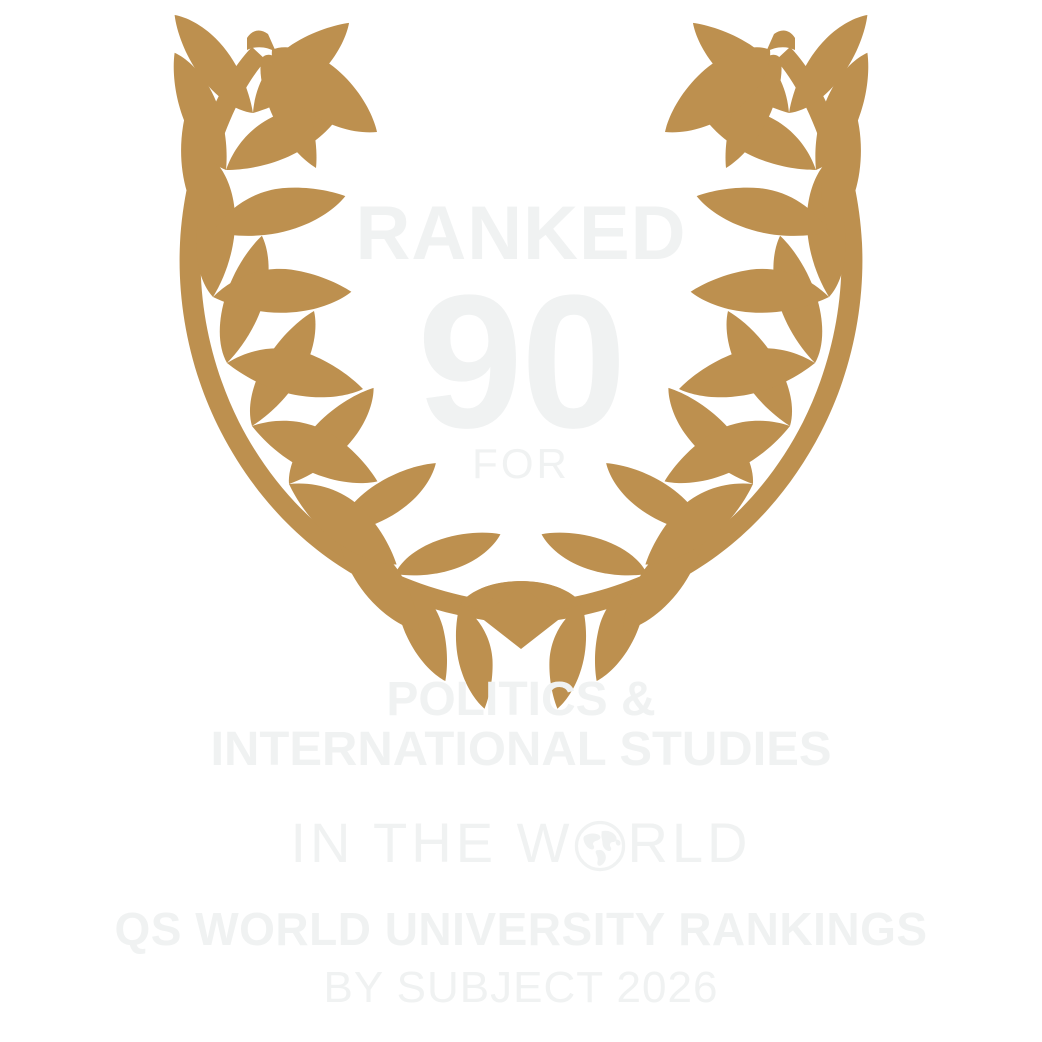  What do you see at coordinates (432, 842) in the screenshot?
I see `scope-prefix: IN THE W` at bounding box center [432, 842].